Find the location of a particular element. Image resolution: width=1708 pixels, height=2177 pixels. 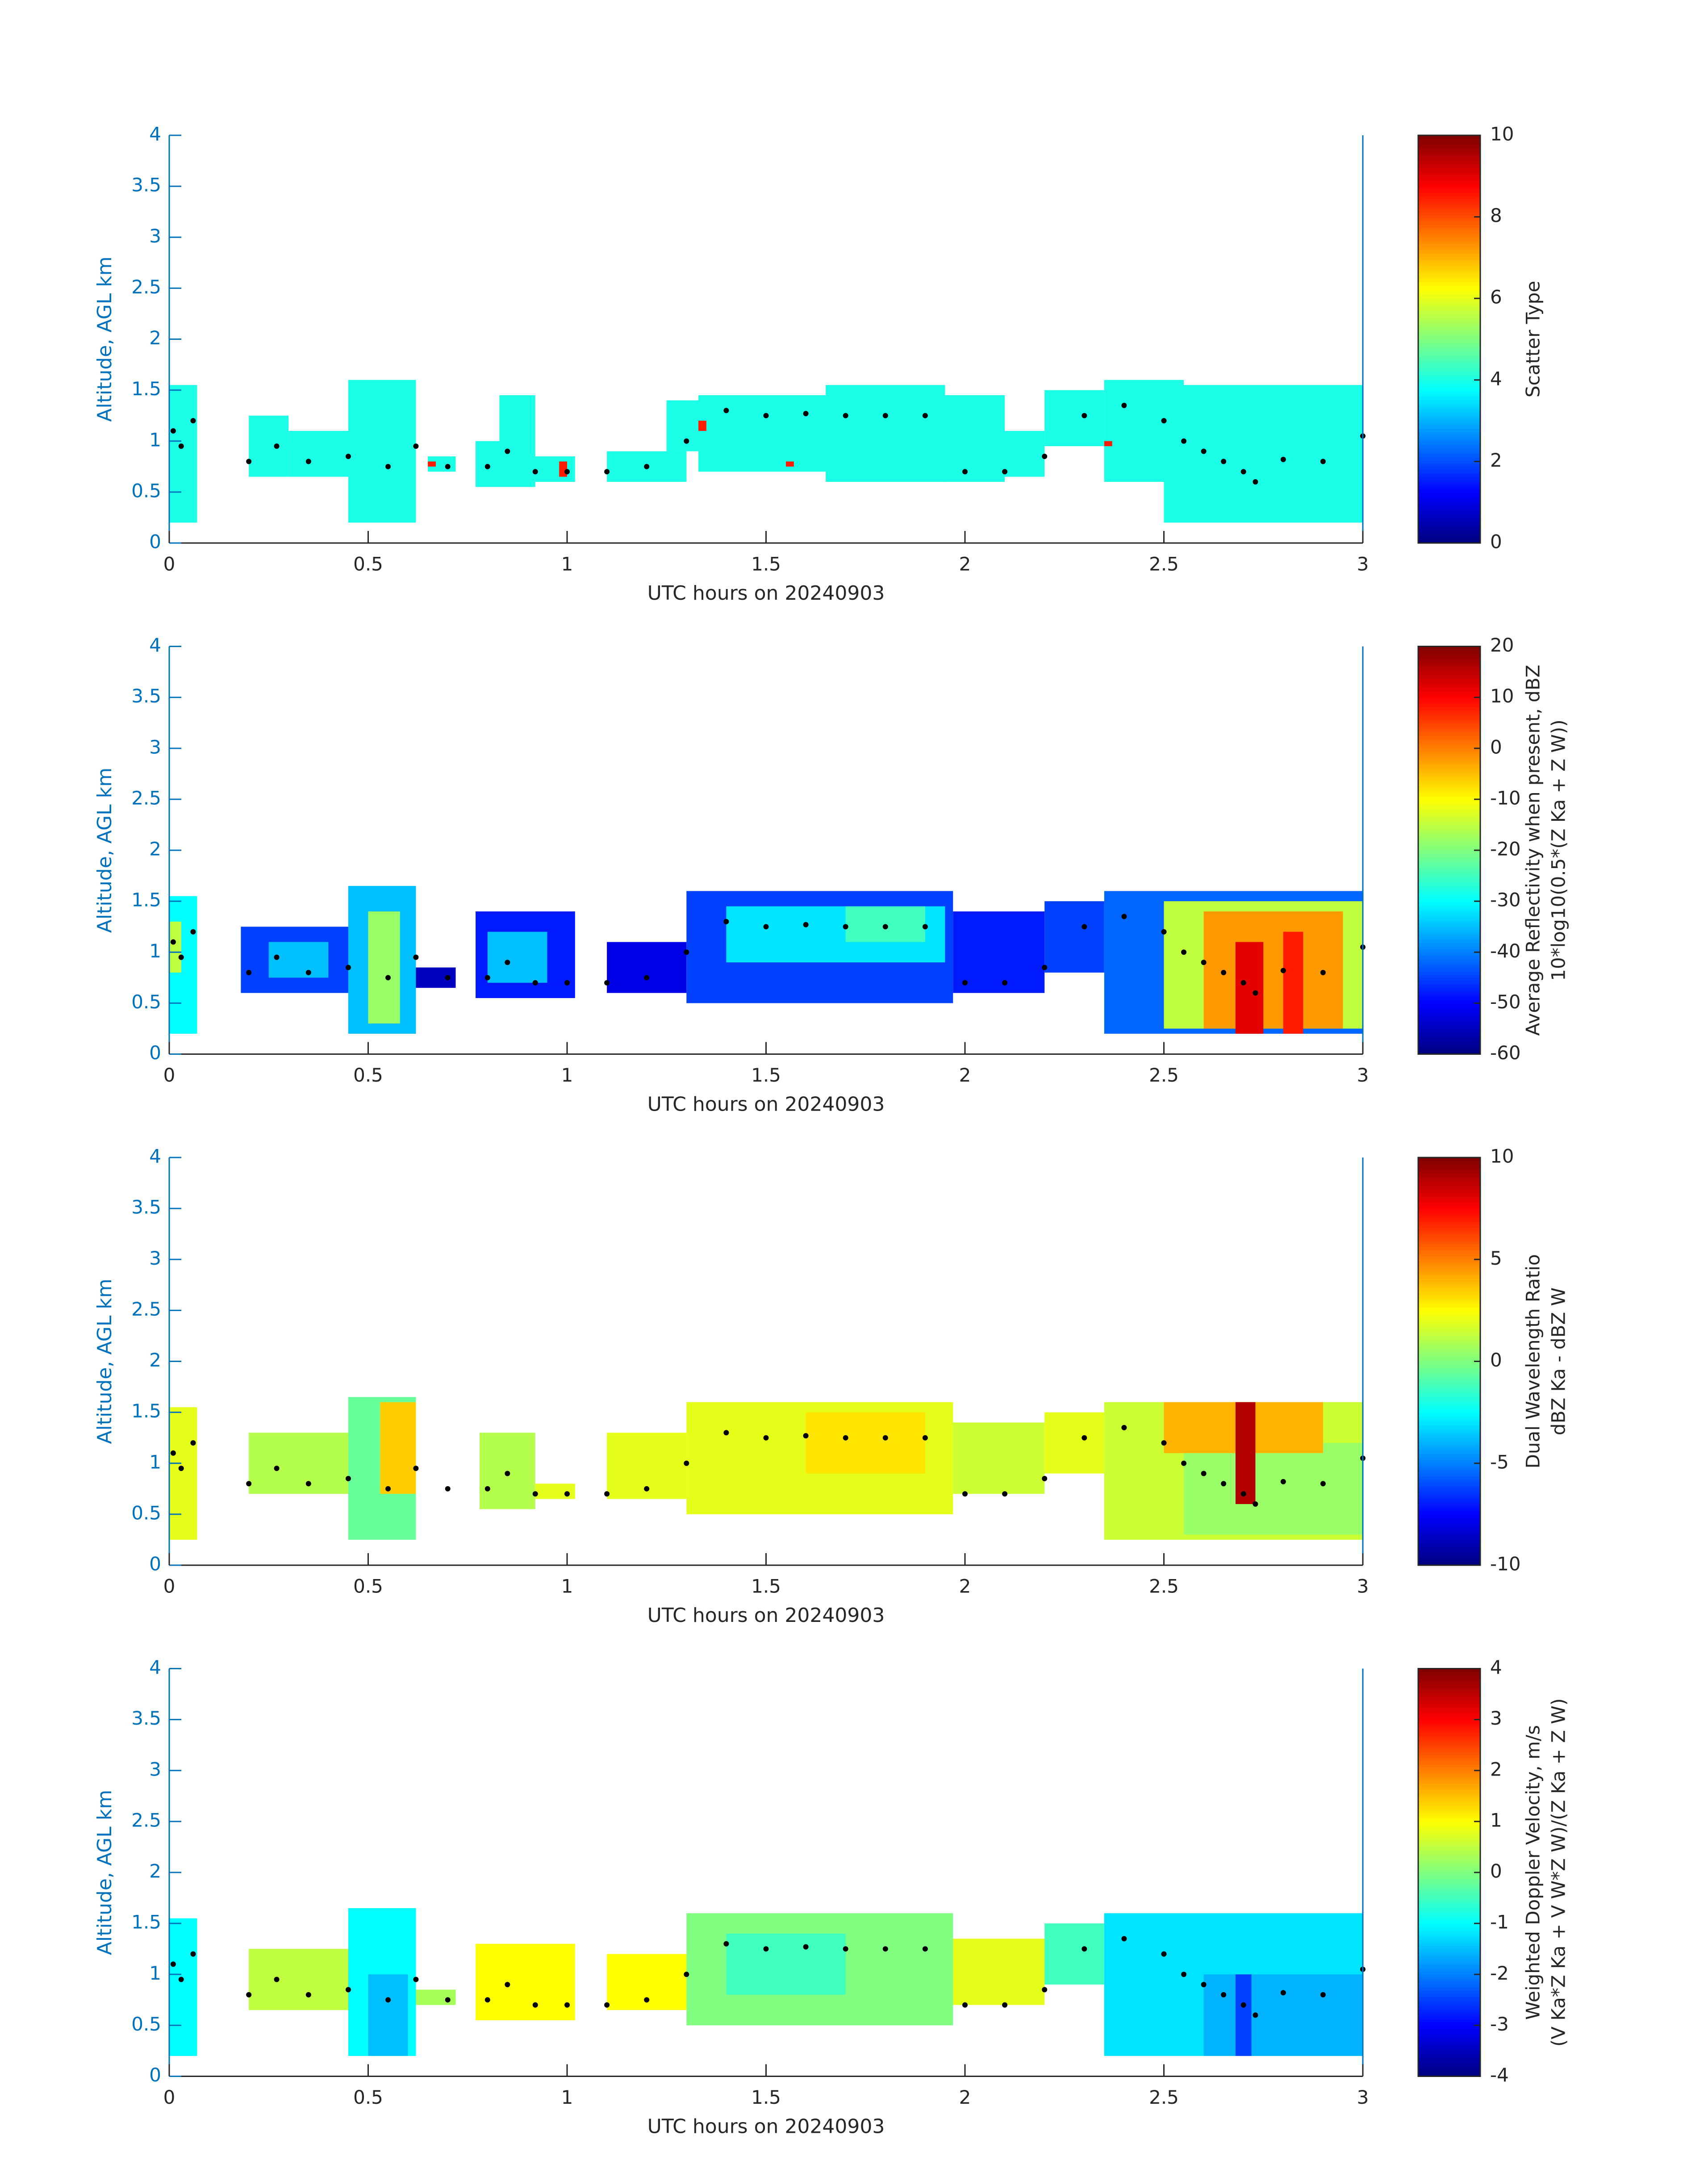

x-tick-label: 3 is located at coordinates (1363, 564).